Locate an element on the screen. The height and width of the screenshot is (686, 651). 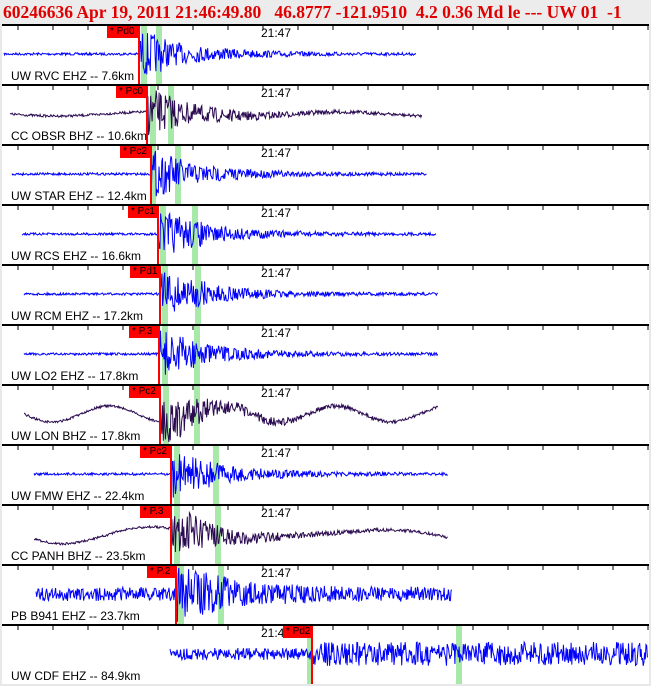
station-label: PB B941 EHZ -- 23.7km is located at coordinates (75, 616).